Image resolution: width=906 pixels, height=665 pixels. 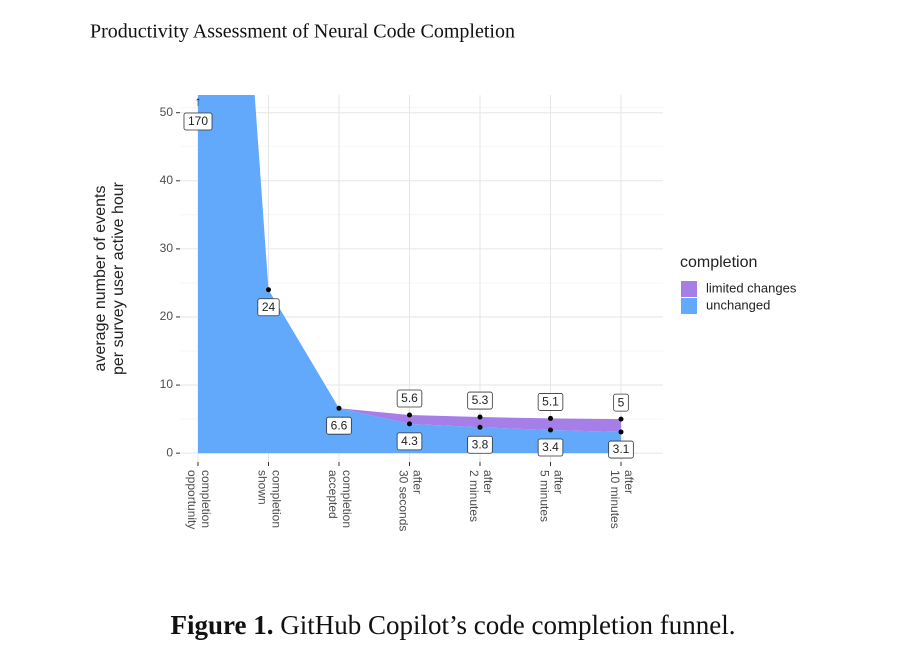 I want to click on total-label: 5.3, so click(x=480, y=400).